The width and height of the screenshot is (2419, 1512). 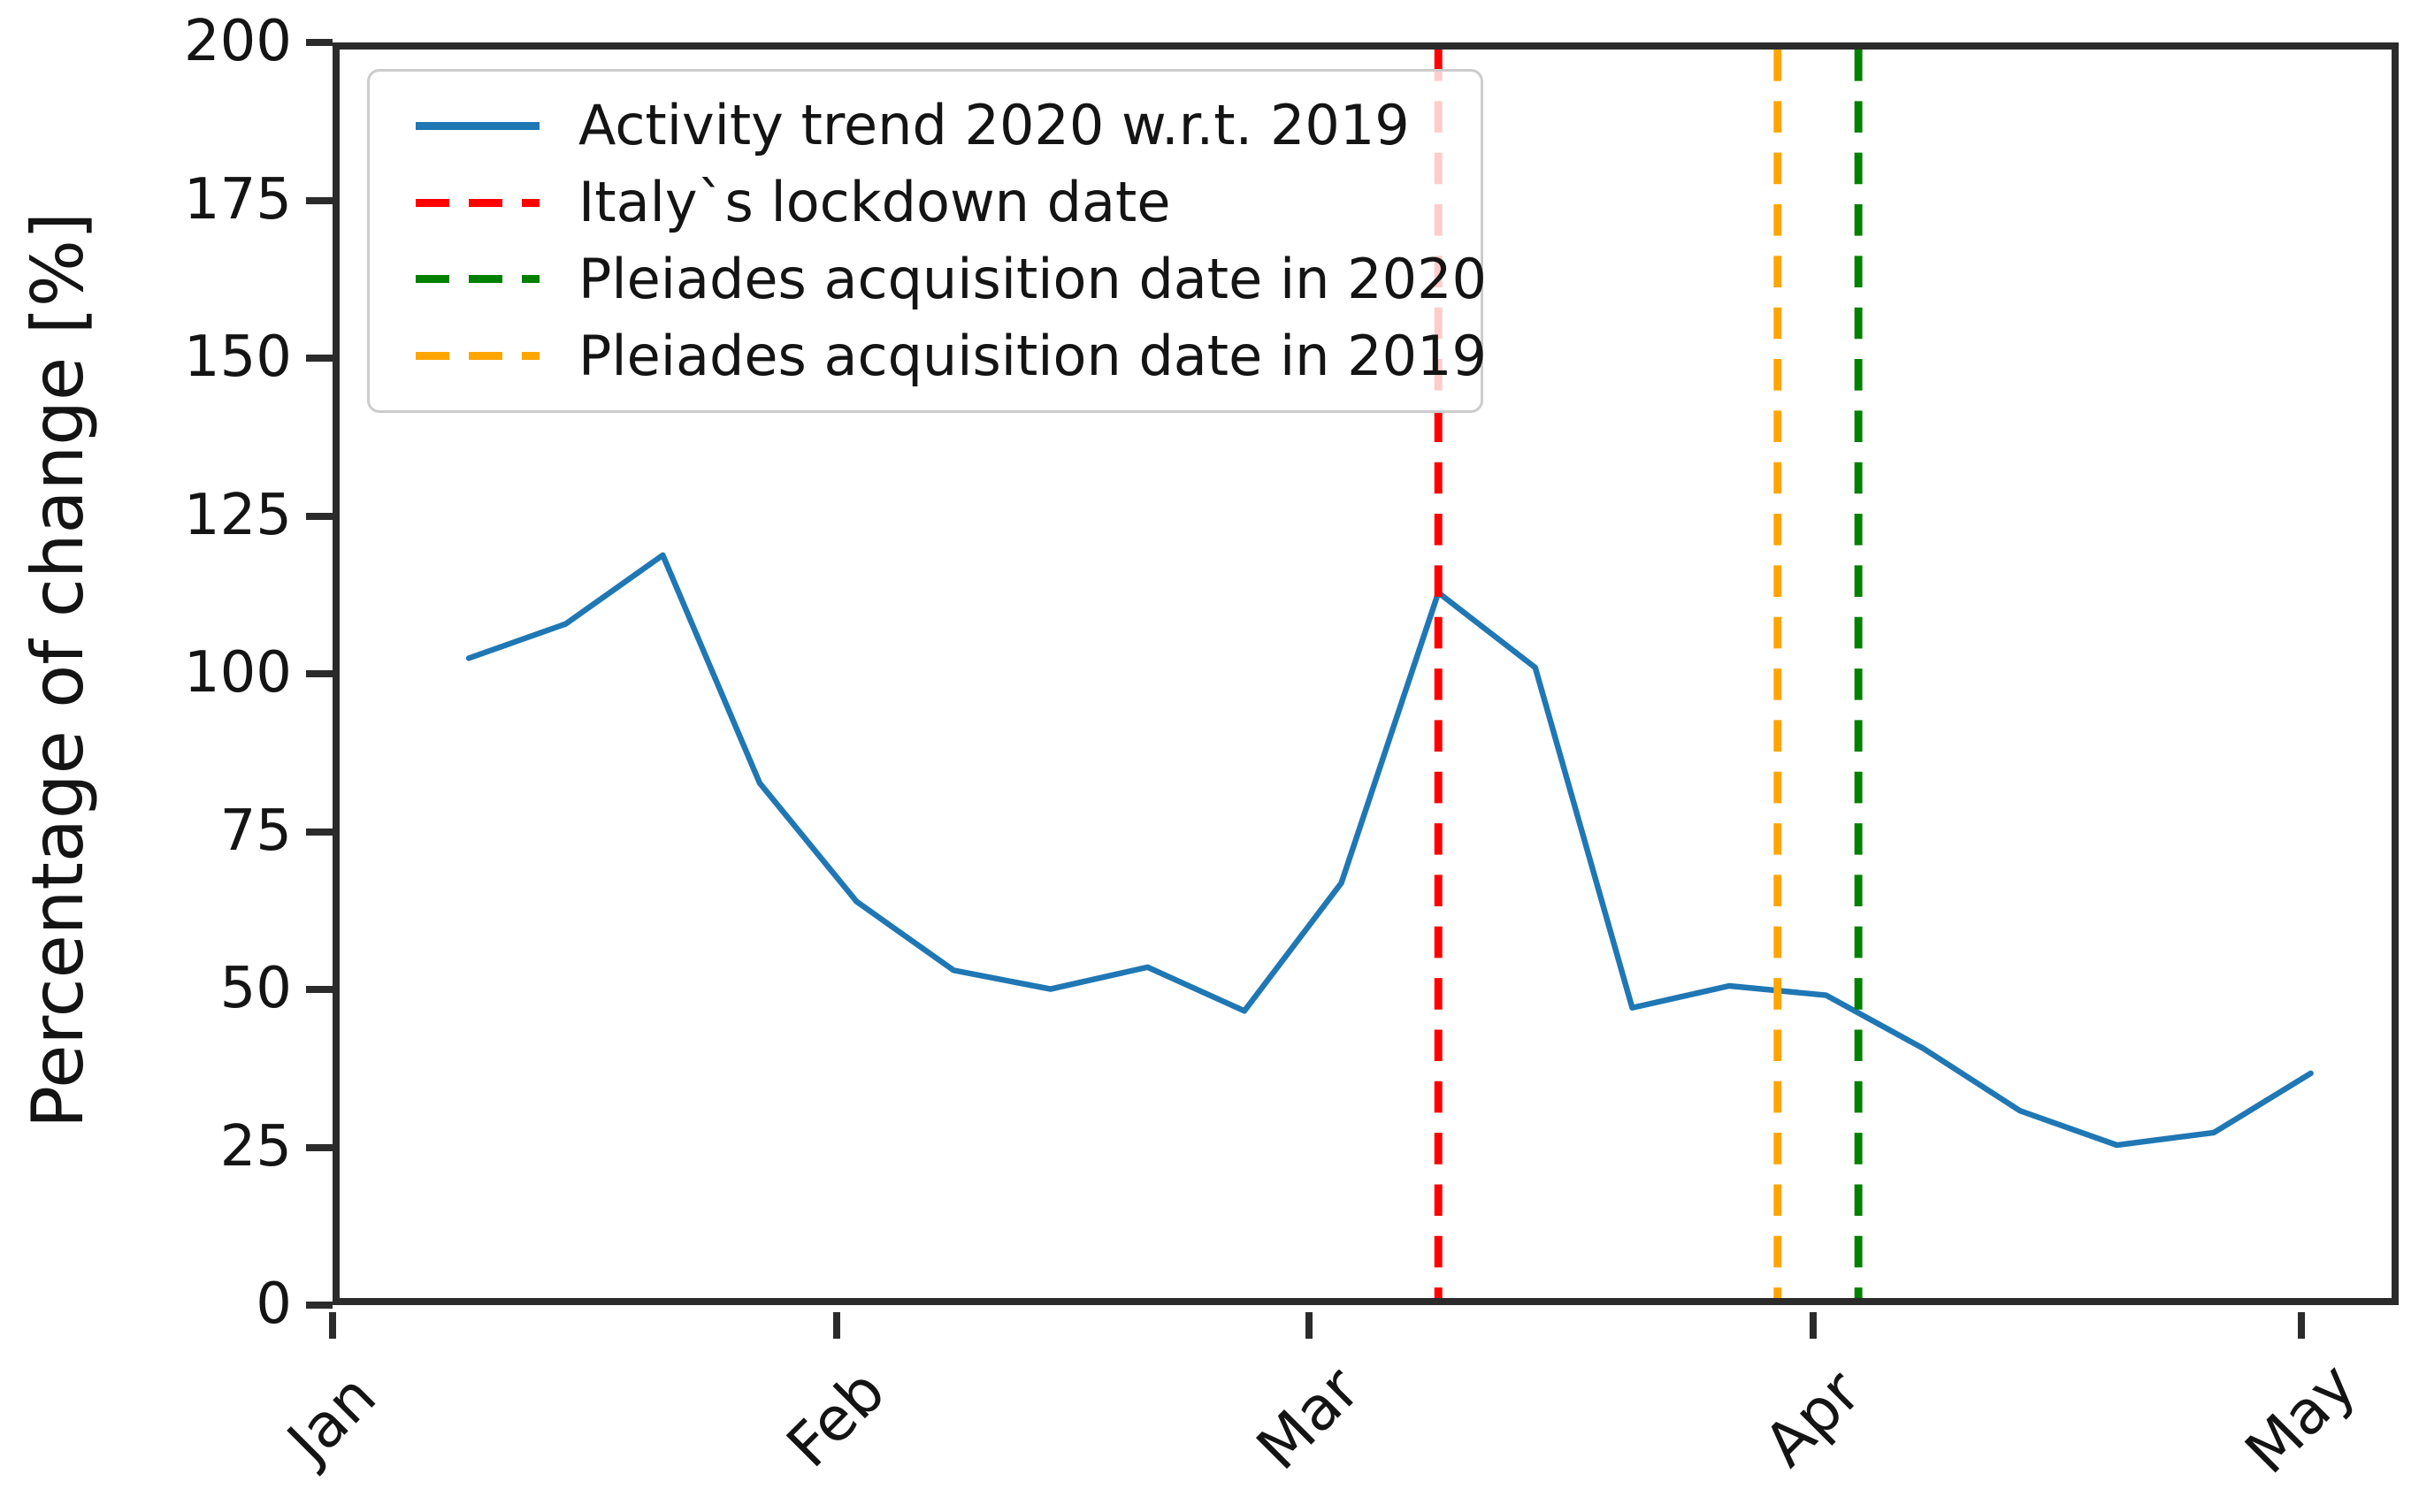 What do you see at coordinates (994, 125) in the screenshot?
I see `legend-label: Activity trend 2020 w.r.t. 2019` at bounding box center [994, 125].